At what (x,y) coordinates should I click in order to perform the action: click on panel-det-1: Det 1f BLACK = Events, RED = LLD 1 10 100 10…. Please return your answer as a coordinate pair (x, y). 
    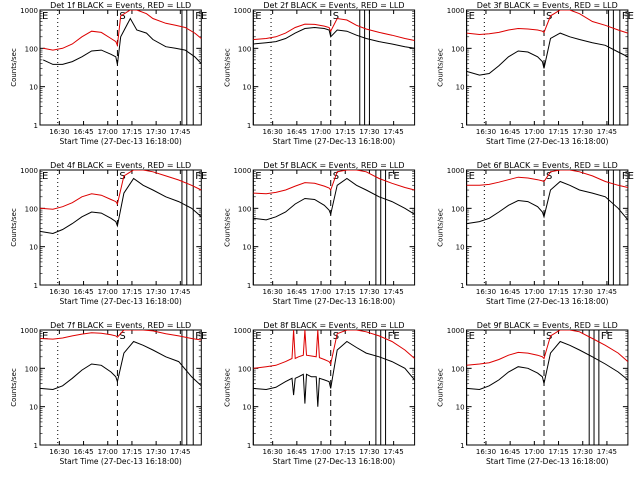
    Looking at the image, I should click on (108, 73).